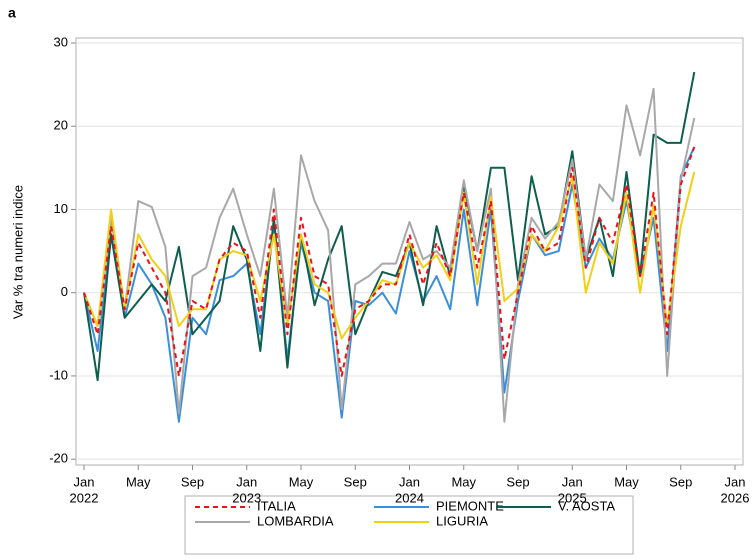 The width and height of the screenshot is (753, 560). What do you see at coordinates (276, 505) in the screenshot?
I see `legend-label: ITALIA` at bounding box center [276, 505].